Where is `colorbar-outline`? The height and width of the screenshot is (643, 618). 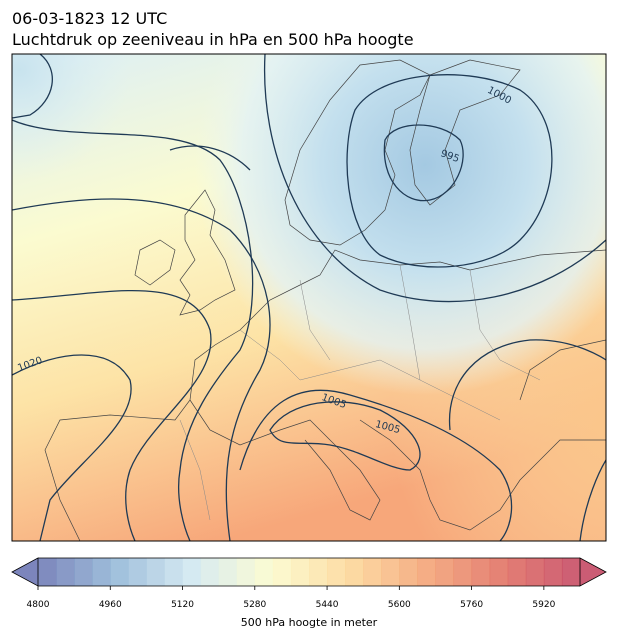 colorbar-outline is located at coordinates (309, 572).